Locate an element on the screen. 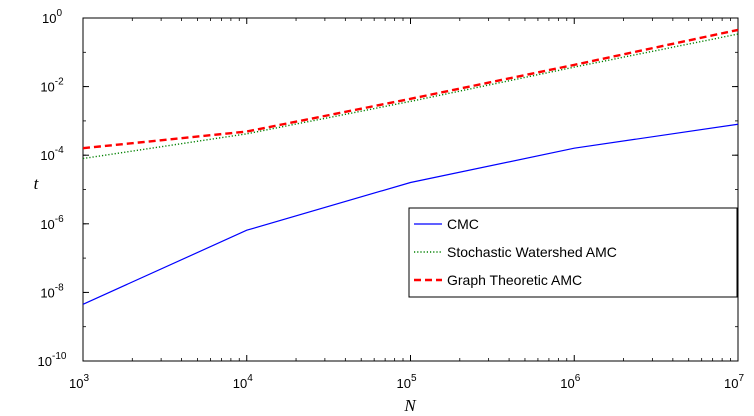 The width and height of the screenshot is (754, 416). y-tick-label: 10⁻⁸ is located at coordinates (52, 291).